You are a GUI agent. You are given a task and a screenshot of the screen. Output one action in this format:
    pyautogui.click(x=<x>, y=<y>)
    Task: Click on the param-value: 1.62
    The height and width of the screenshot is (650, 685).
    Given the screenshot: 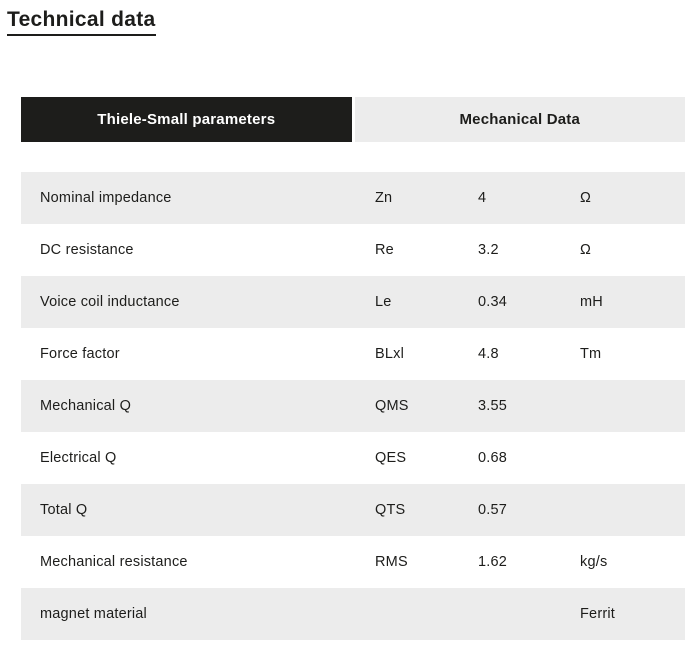 What is the action you would take?
    pyautogui.click(x=493, y=562)
    